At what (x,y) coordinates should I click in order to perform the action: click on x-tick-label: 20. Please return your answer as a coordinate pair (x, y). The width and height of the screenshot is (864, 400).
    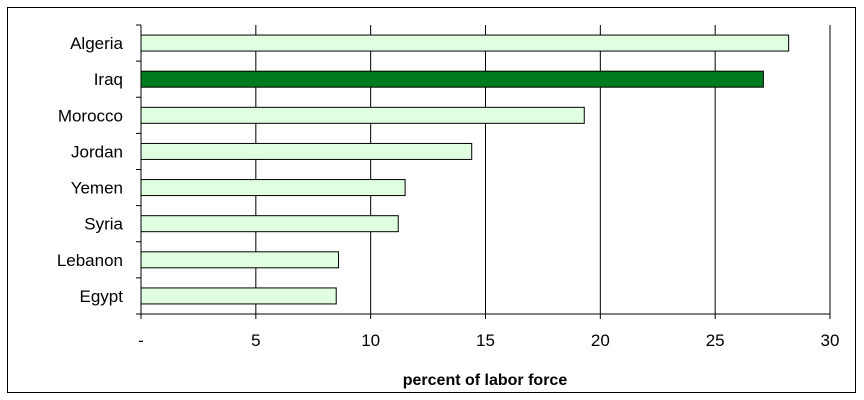
    Looking at the image, I should click on (600, 340).